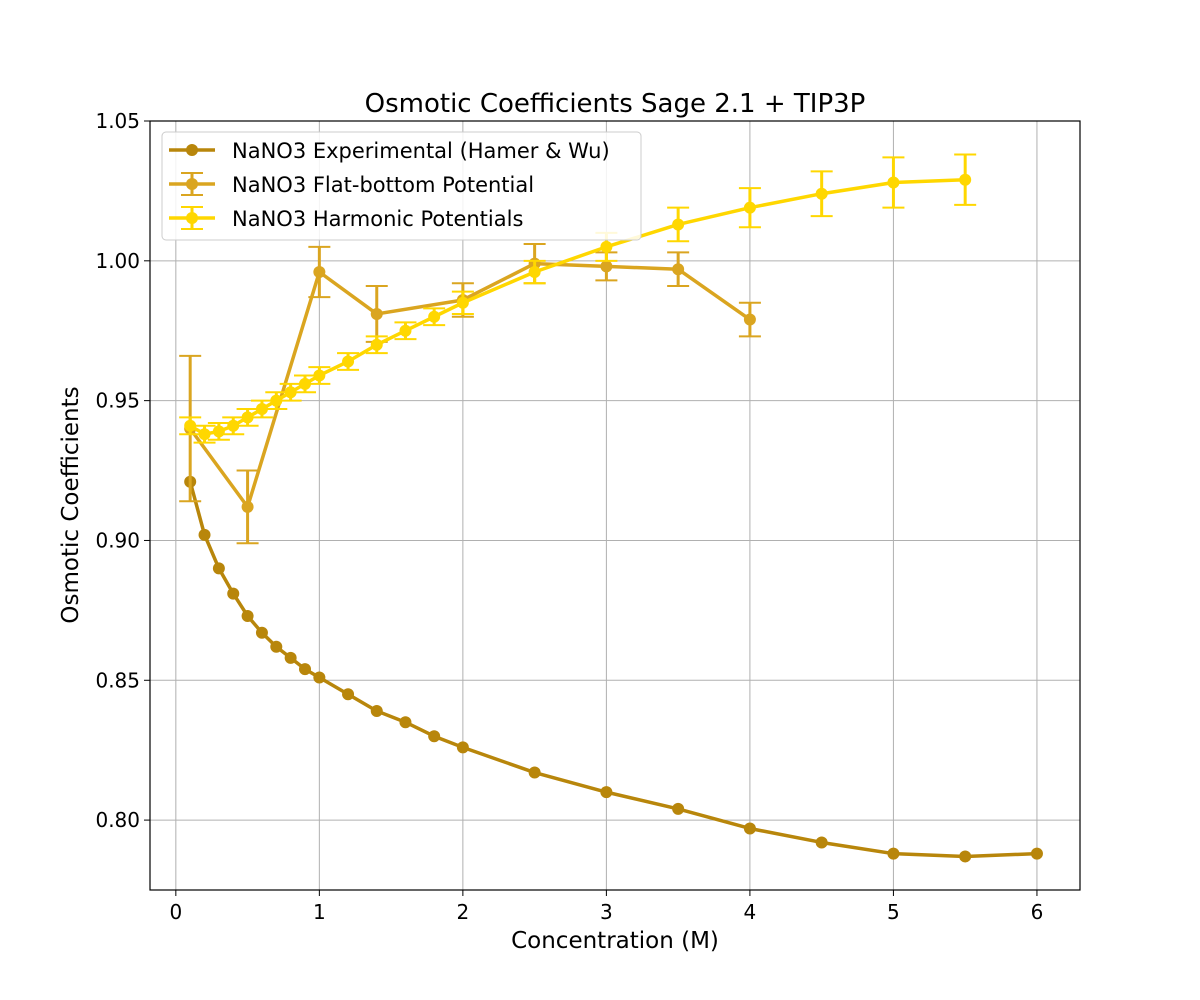 The image size is (1200, 1000). Describe the element at coordinates (117, 121) in the screenshot. I see `y-tick-label: 1.05` at that location.